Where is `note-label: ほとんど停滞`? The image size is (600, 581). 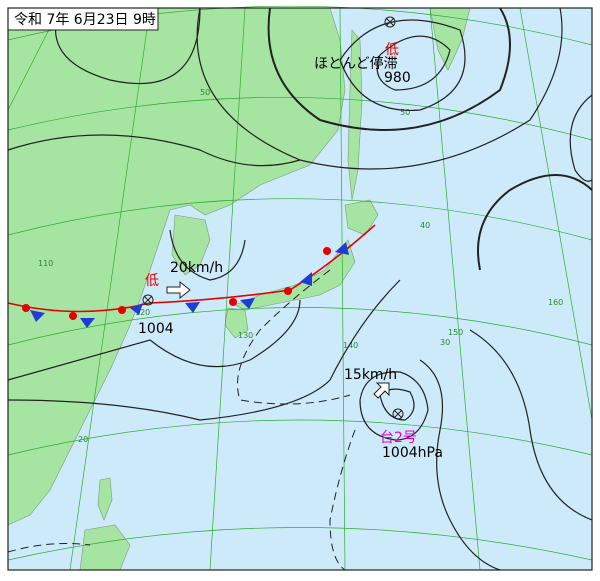
note-label: ほとんど停滞 is located at coordinates (356, 63).